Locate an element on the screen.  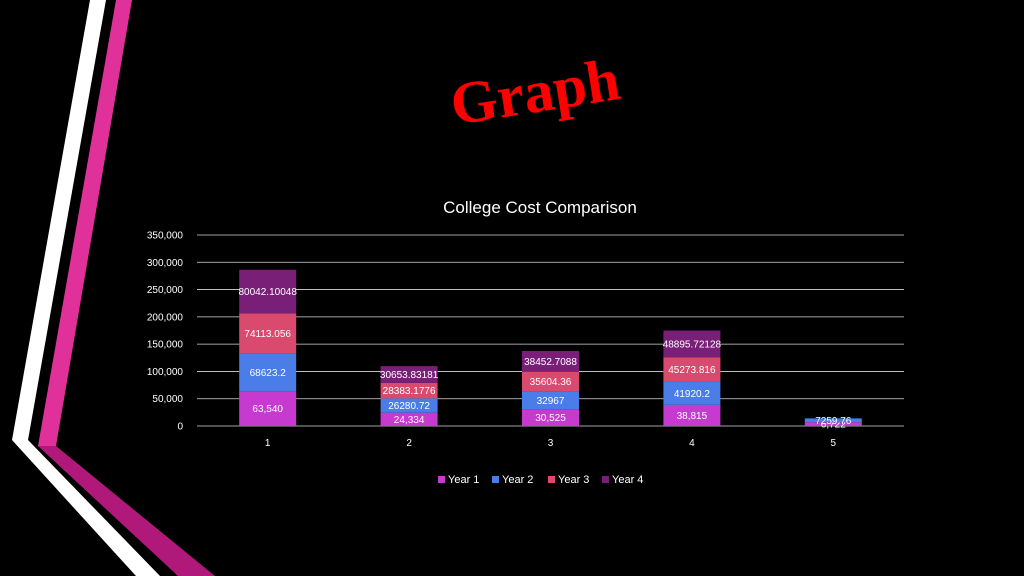
y-tick-label: 150,000 is located at coordinates (165, 345).